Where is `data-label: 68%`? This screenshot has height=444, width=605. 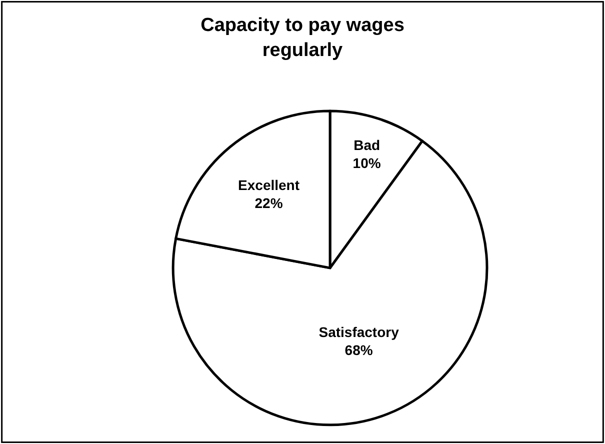
data-label: 68% is located at coordinates (359, 350).